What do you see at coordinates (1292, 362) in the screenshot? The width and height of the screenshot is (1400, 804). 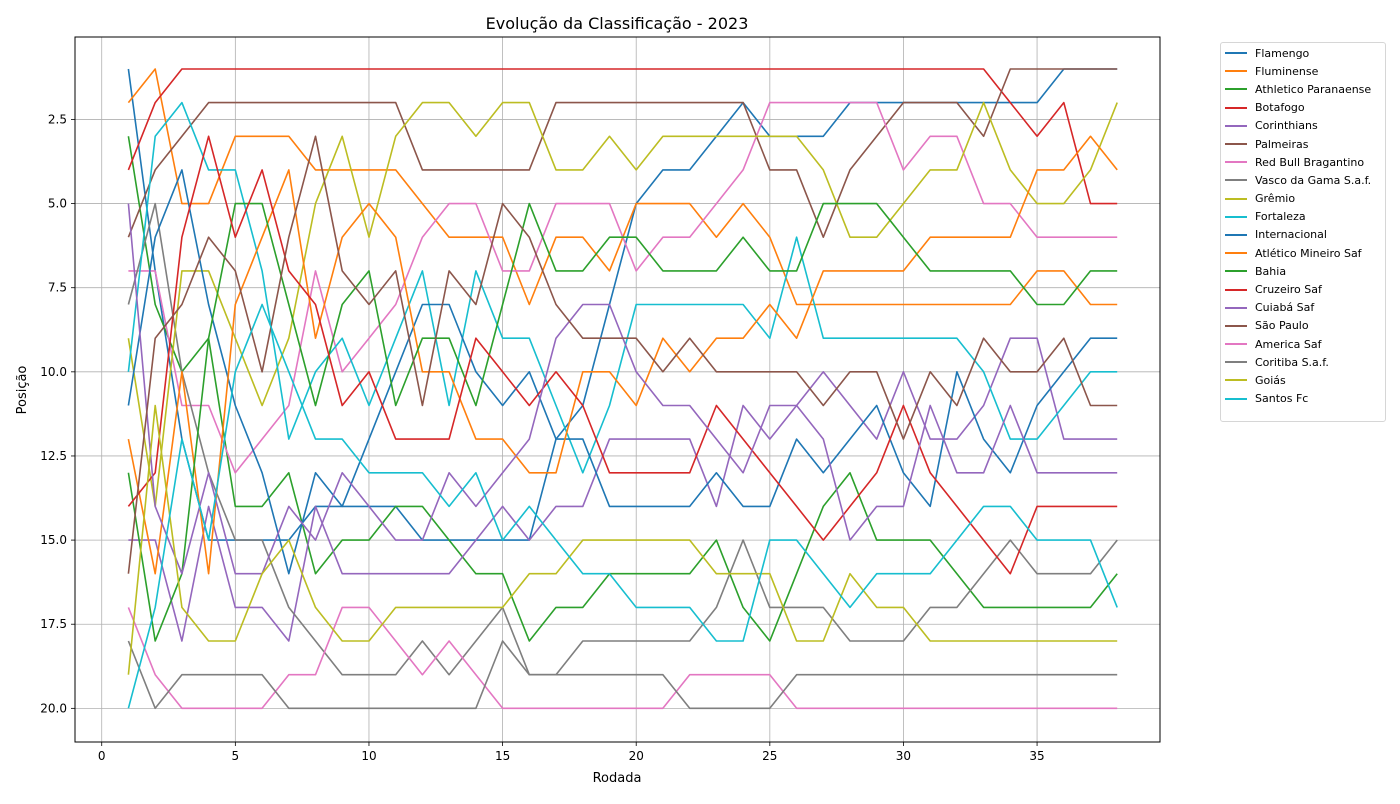 I see `legend-label: Coritiba S.a.f.` at bounding box center [1292, 362].